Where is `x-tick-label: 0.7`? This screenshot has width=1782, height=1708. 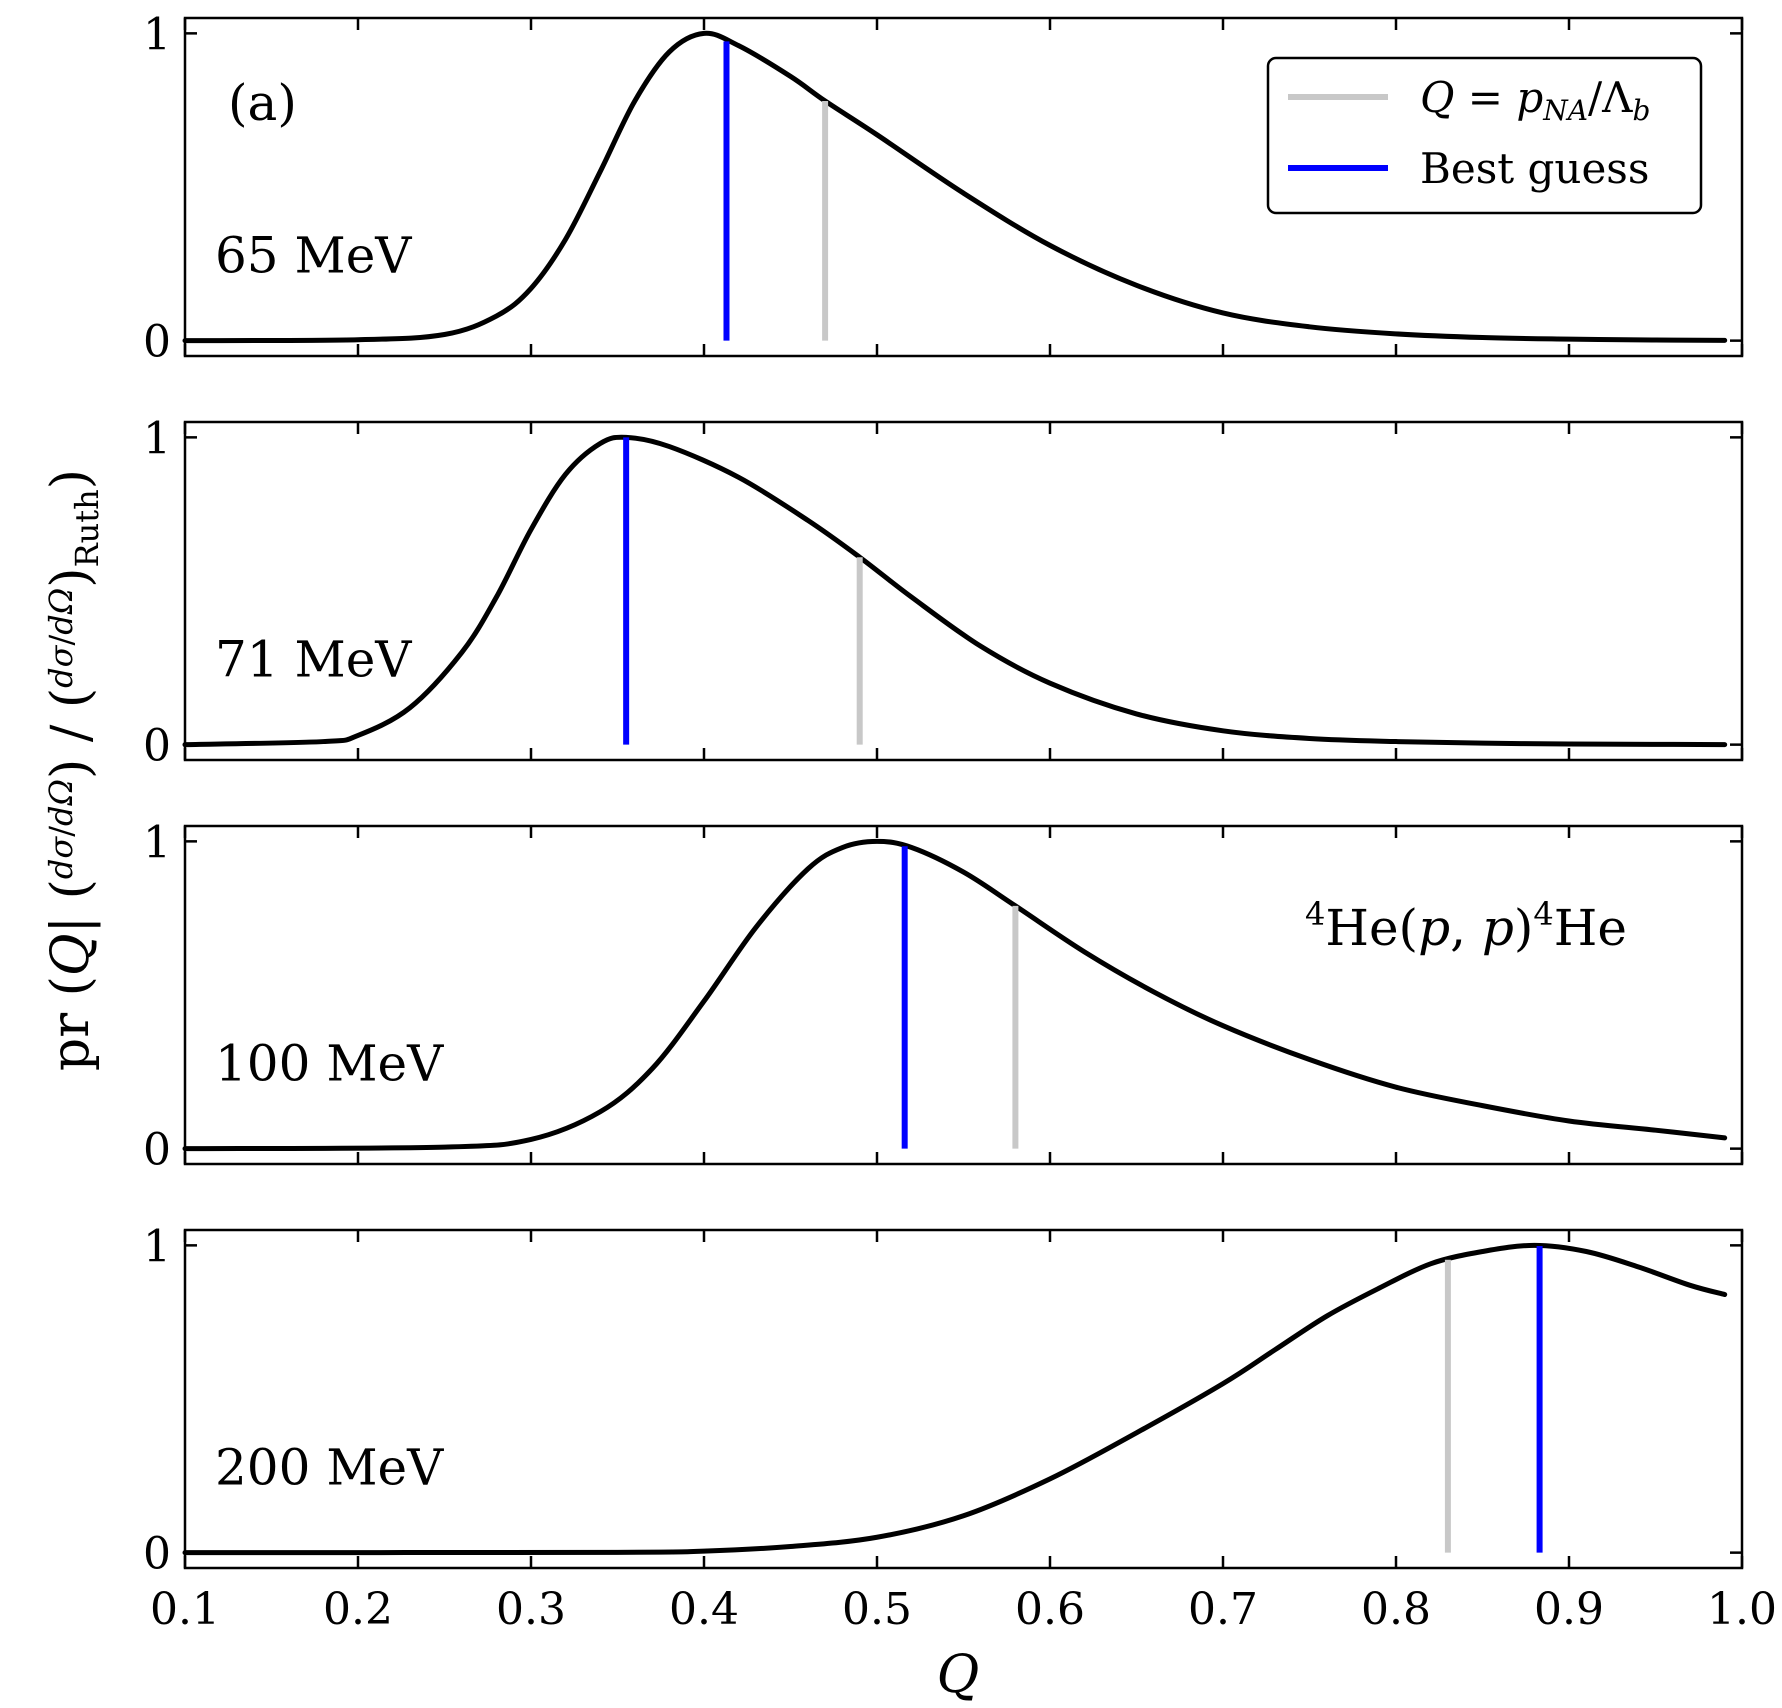
x-tick-label: 0.7 is located at coordinates (1223, 1609).